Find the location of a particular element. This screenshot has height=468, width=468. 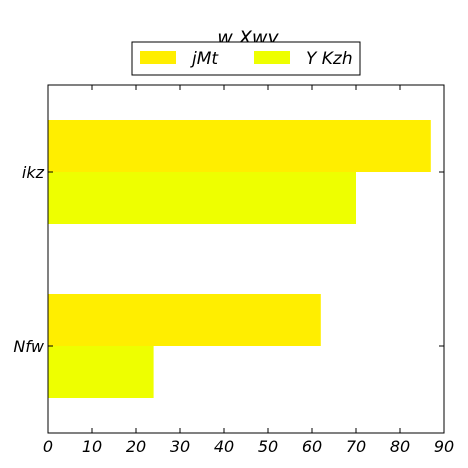

bar-y-kzh-nfw is located at coordinates (101, 372).